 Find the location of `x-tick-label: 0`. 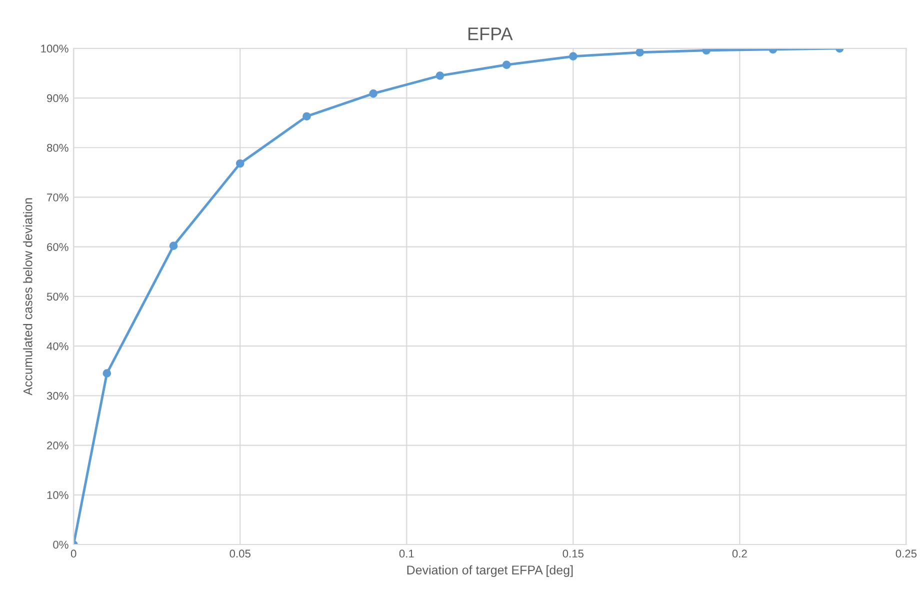

x-tick-label: 0 is located at coordinates (73, 554).